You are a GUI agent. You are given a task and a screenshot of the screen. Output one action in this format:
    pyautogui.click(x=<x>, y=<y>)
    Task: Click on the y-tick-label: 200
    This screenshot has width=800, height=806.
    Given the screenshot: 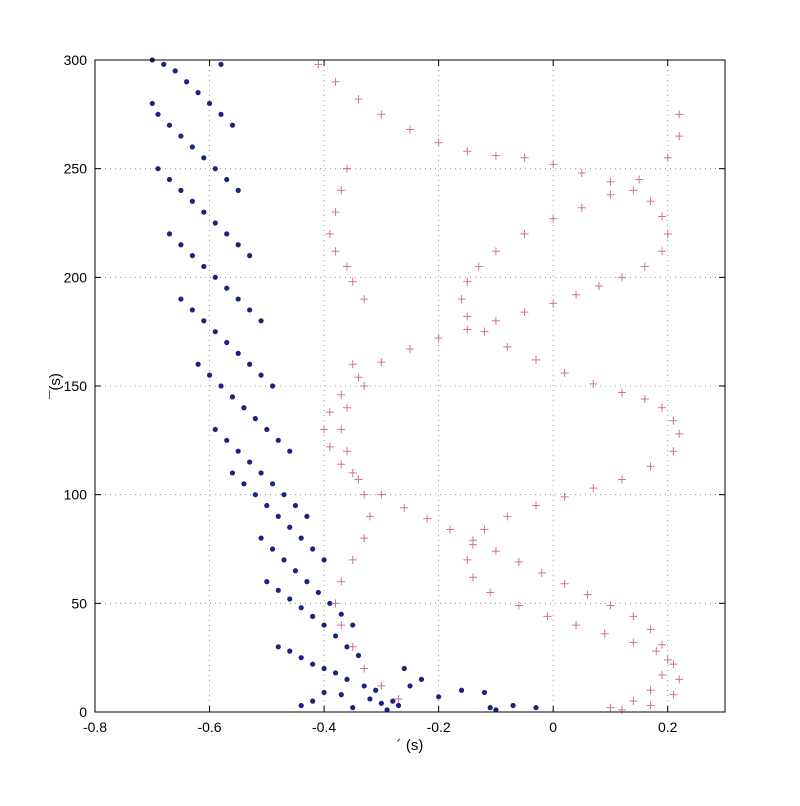 What is the action you would take?
    pyautogui.click(x=76, y=277)
    